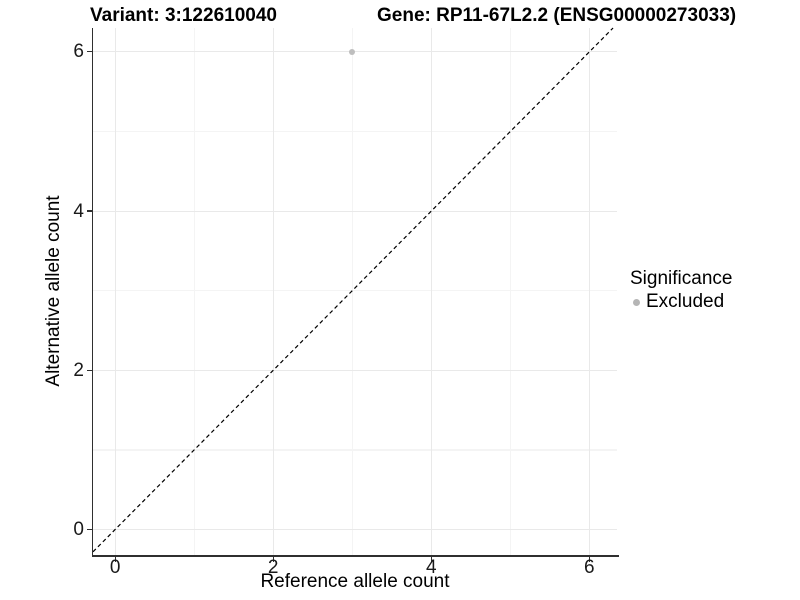 The height and width of the screenshot is (600, 800). What do you see at coordinates (53, 291) in the screenshot?
I see `y-axis-title: Alternative allele count` at bounding box center [53, 291].